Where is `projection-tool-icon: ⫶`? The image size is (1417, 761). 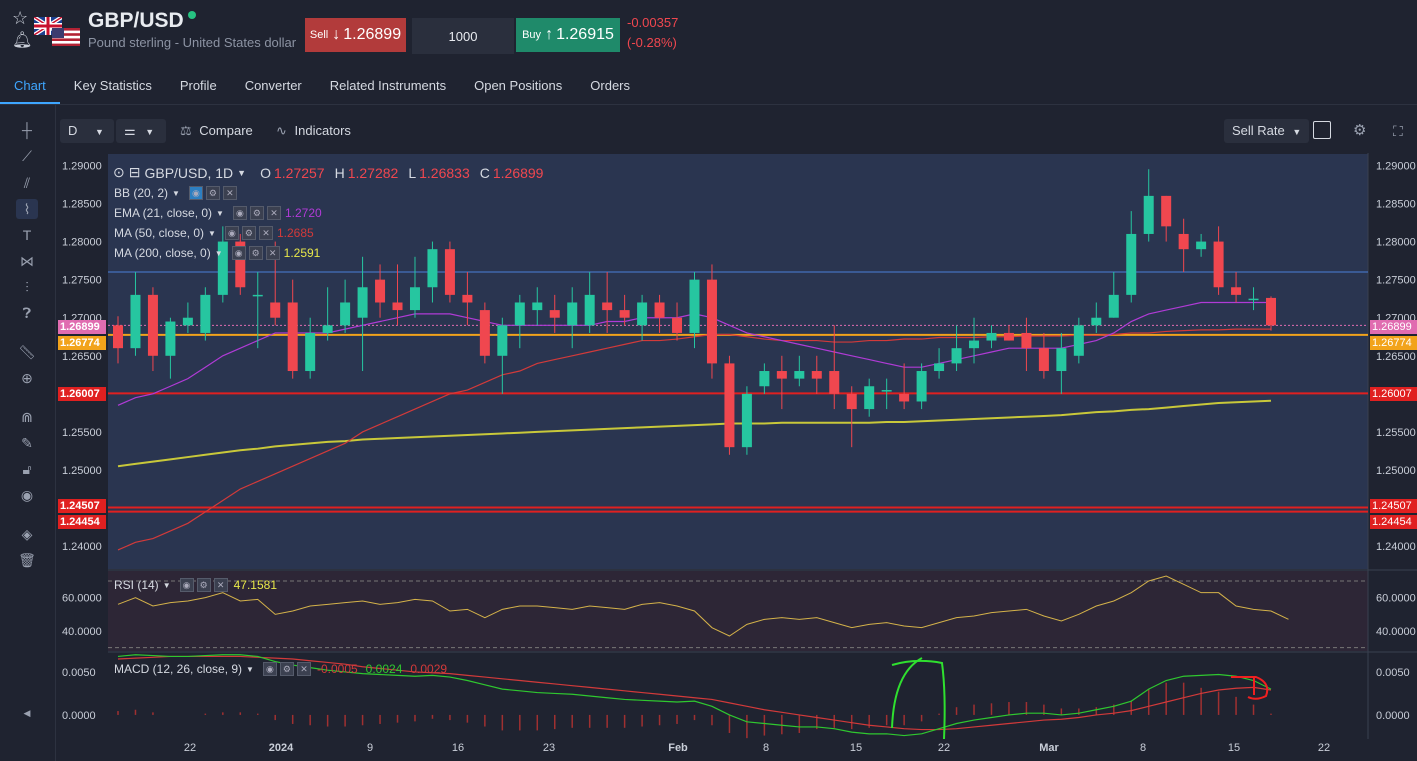 projection-tool-icon: ⫶ is located at coordinates (27, 287).